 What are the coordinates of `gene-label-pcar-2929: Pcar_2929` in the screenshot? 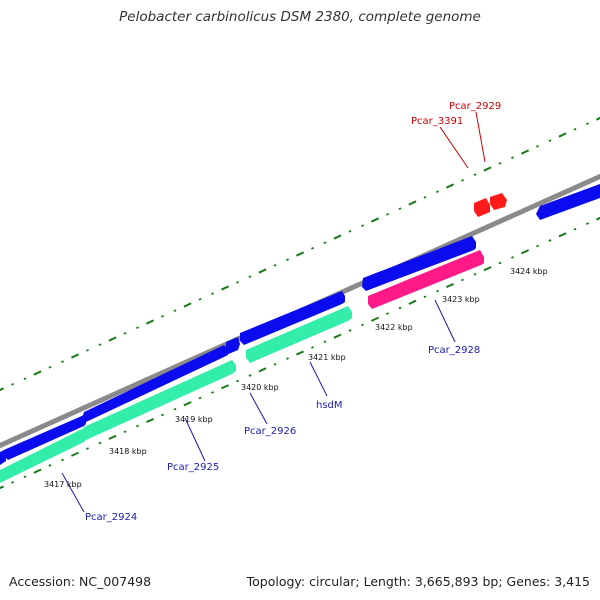 It's located at (475, 106).